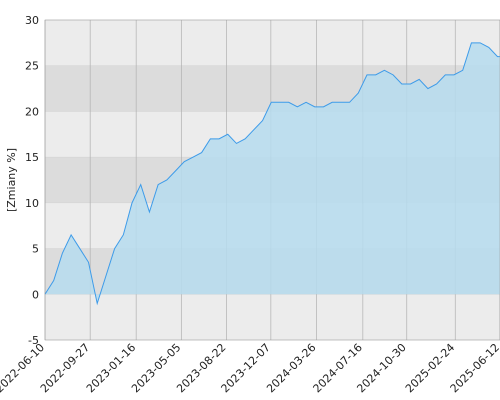 This screenshot has width=500, height=400. What do you see at coordinates (32, 203) in the screenshot?
I see `y-tick-label: 10` at bounding box center [32, 203].